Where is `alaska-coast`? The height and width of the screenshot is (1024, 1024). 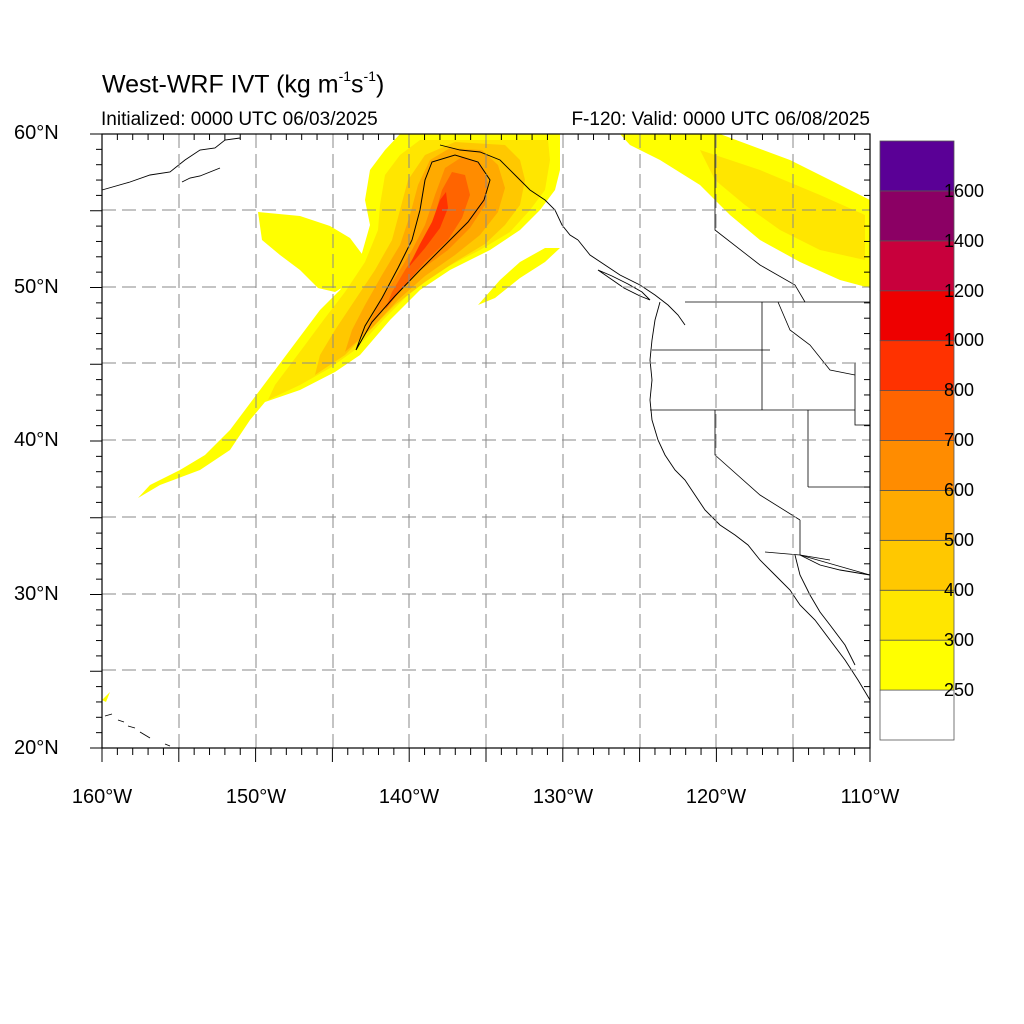 alaska-coast is located at coordinates (171, 164).